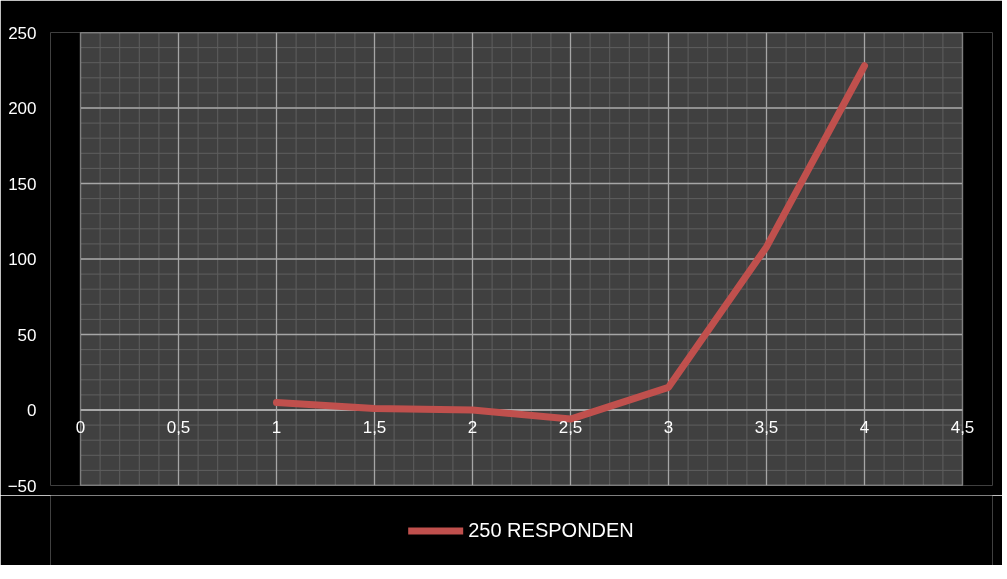 Image resolution: width=1007 pixels, height=579 pixels. Describe the element at coordinates (22, 33) in the screenshot. I see `y-tick-label: 250` at that location.